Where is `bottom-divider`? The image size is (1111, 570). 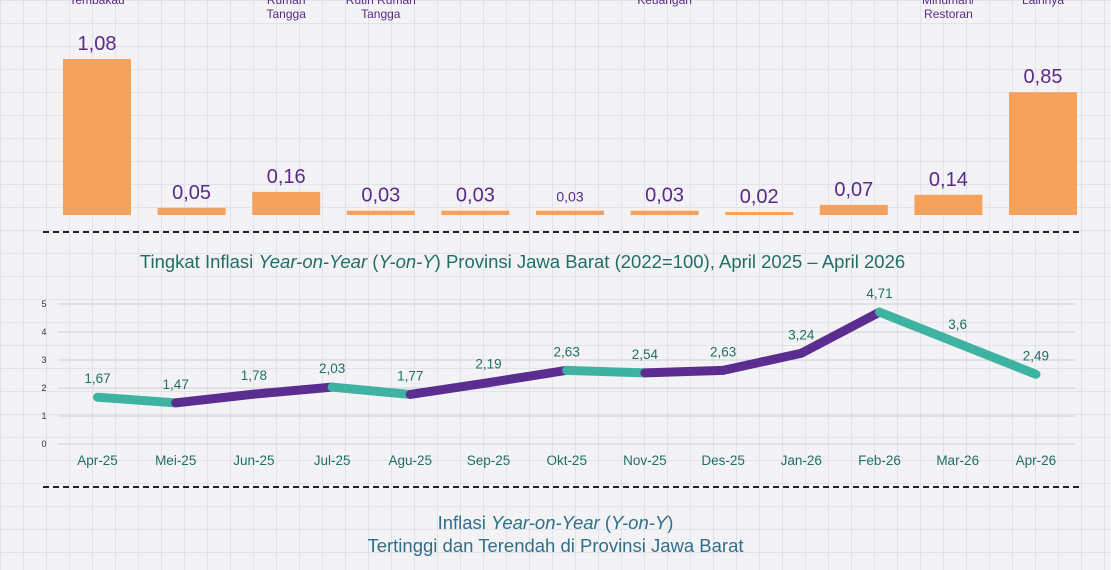 bottom-divider is located at coordinates (561, 487).